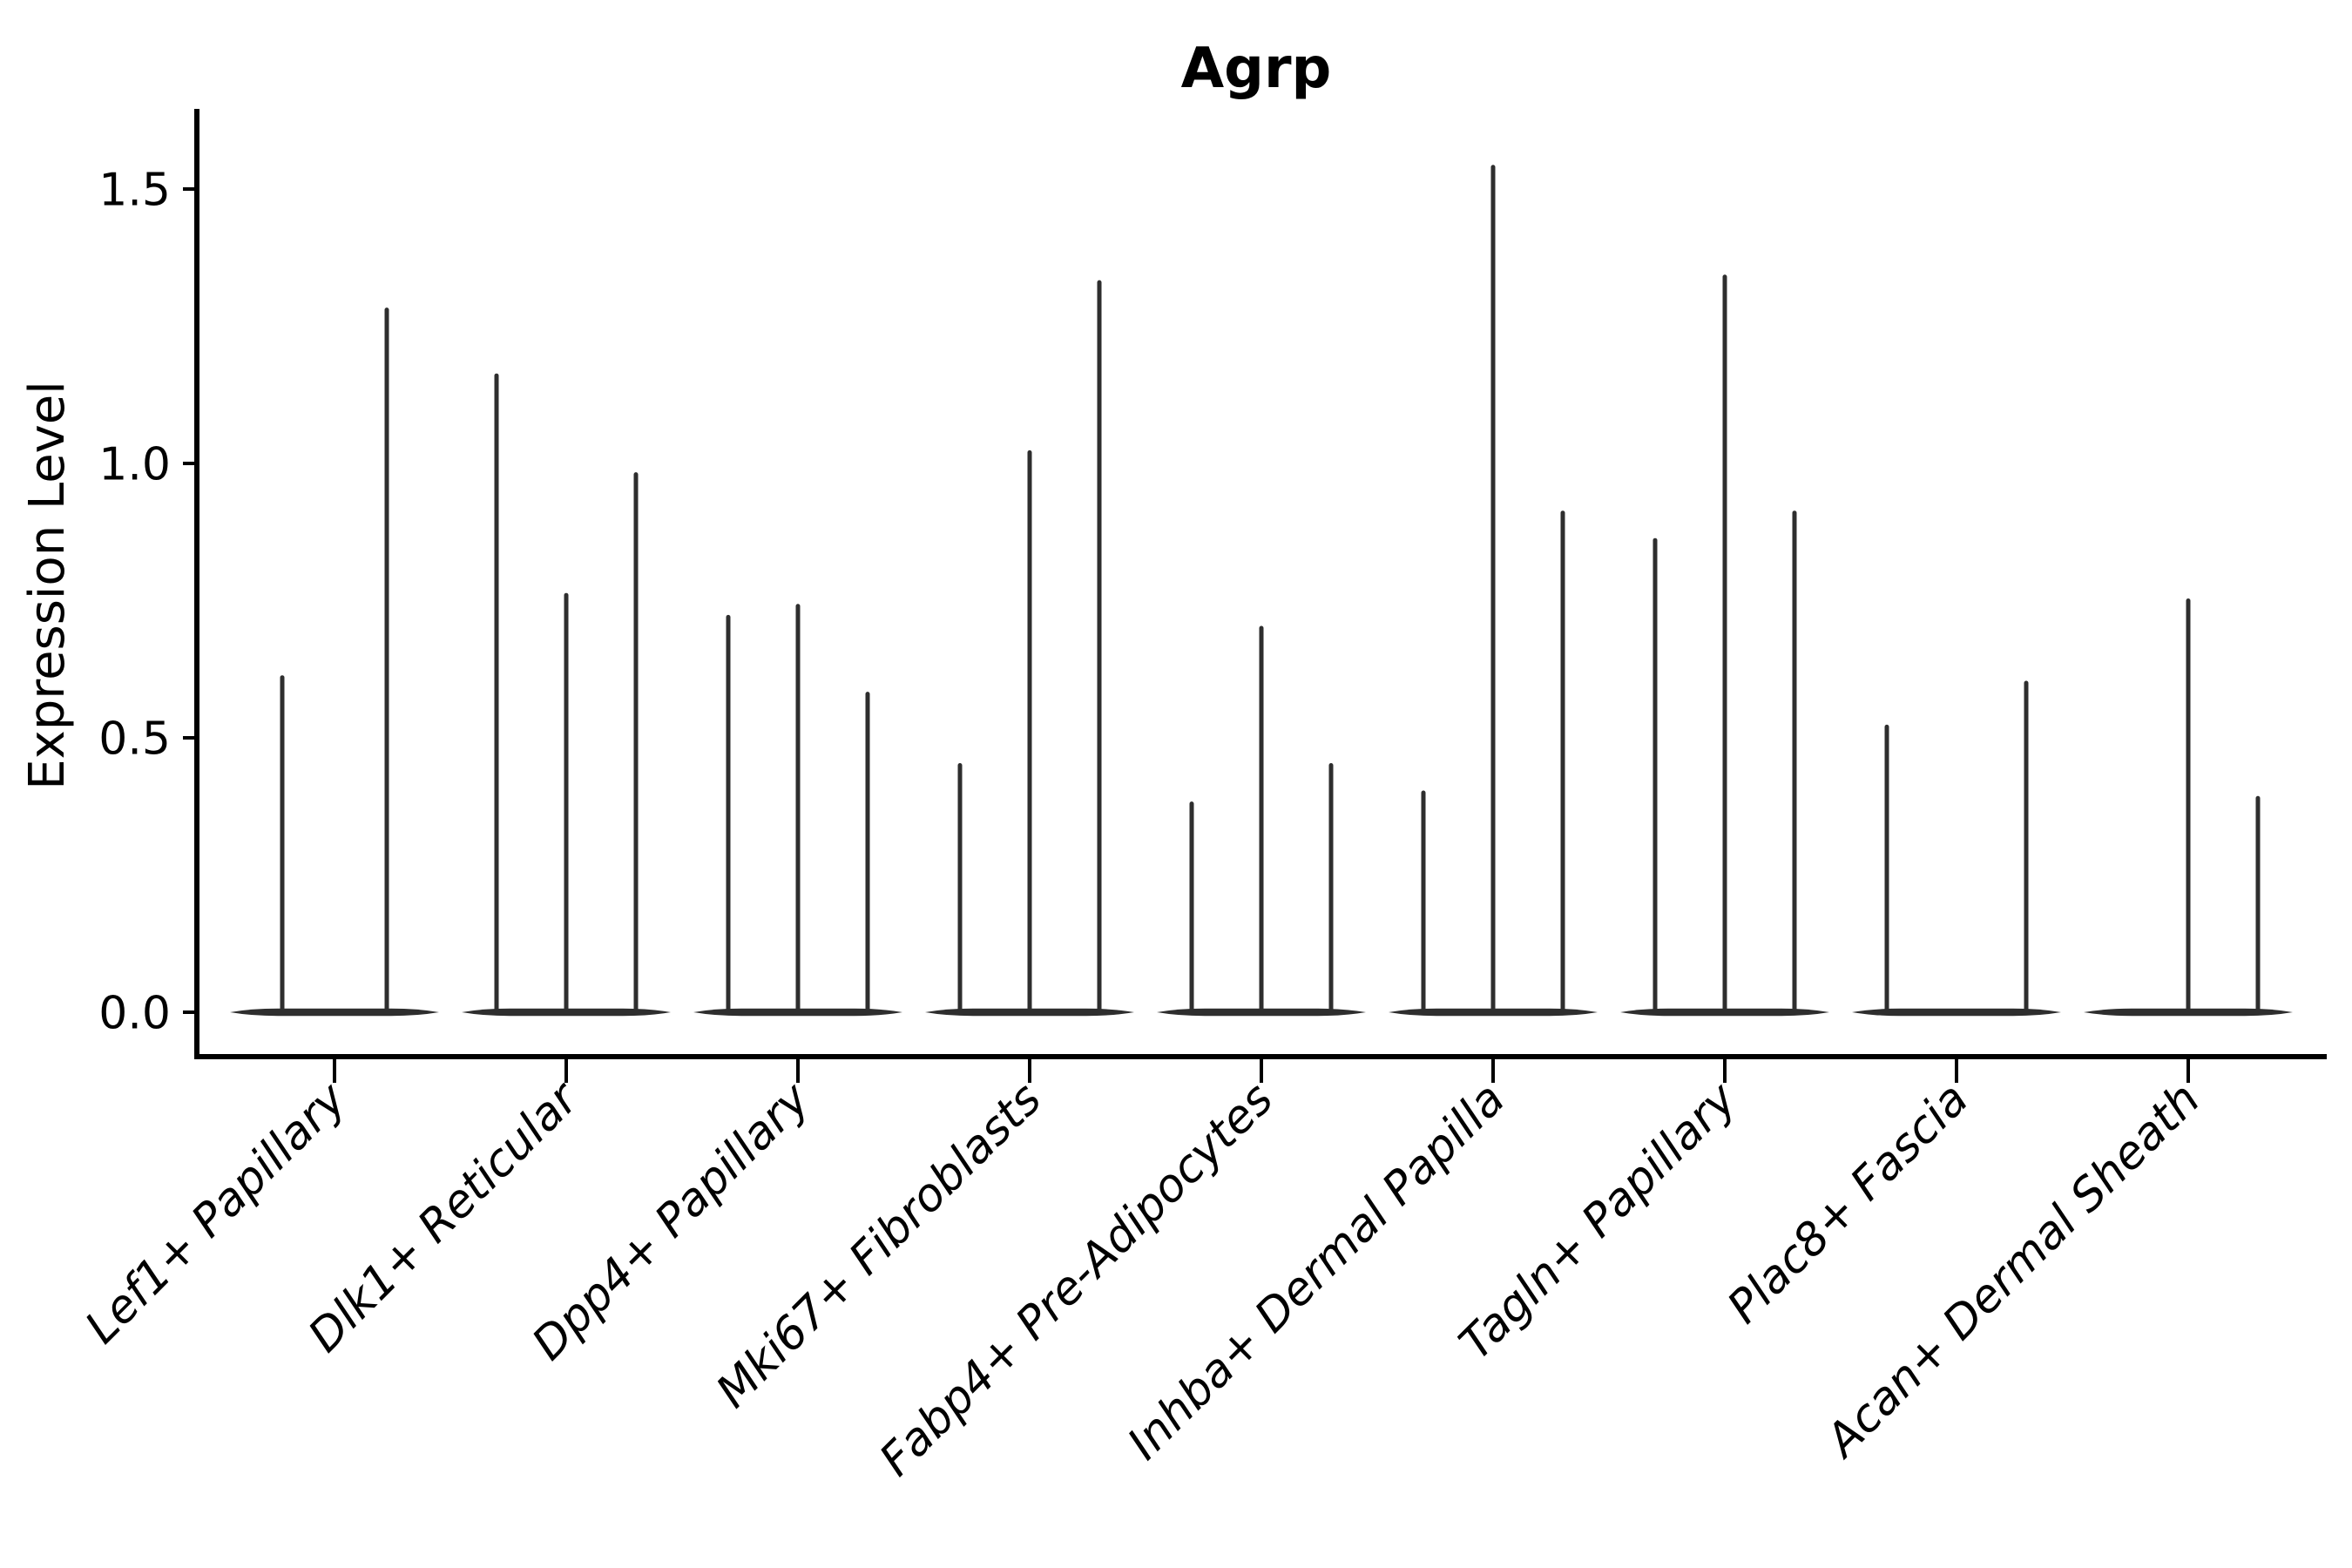  Describe the element at coordinates (134, 739) in the screenshot. I see `y-tick-label: 0.5` at that location.